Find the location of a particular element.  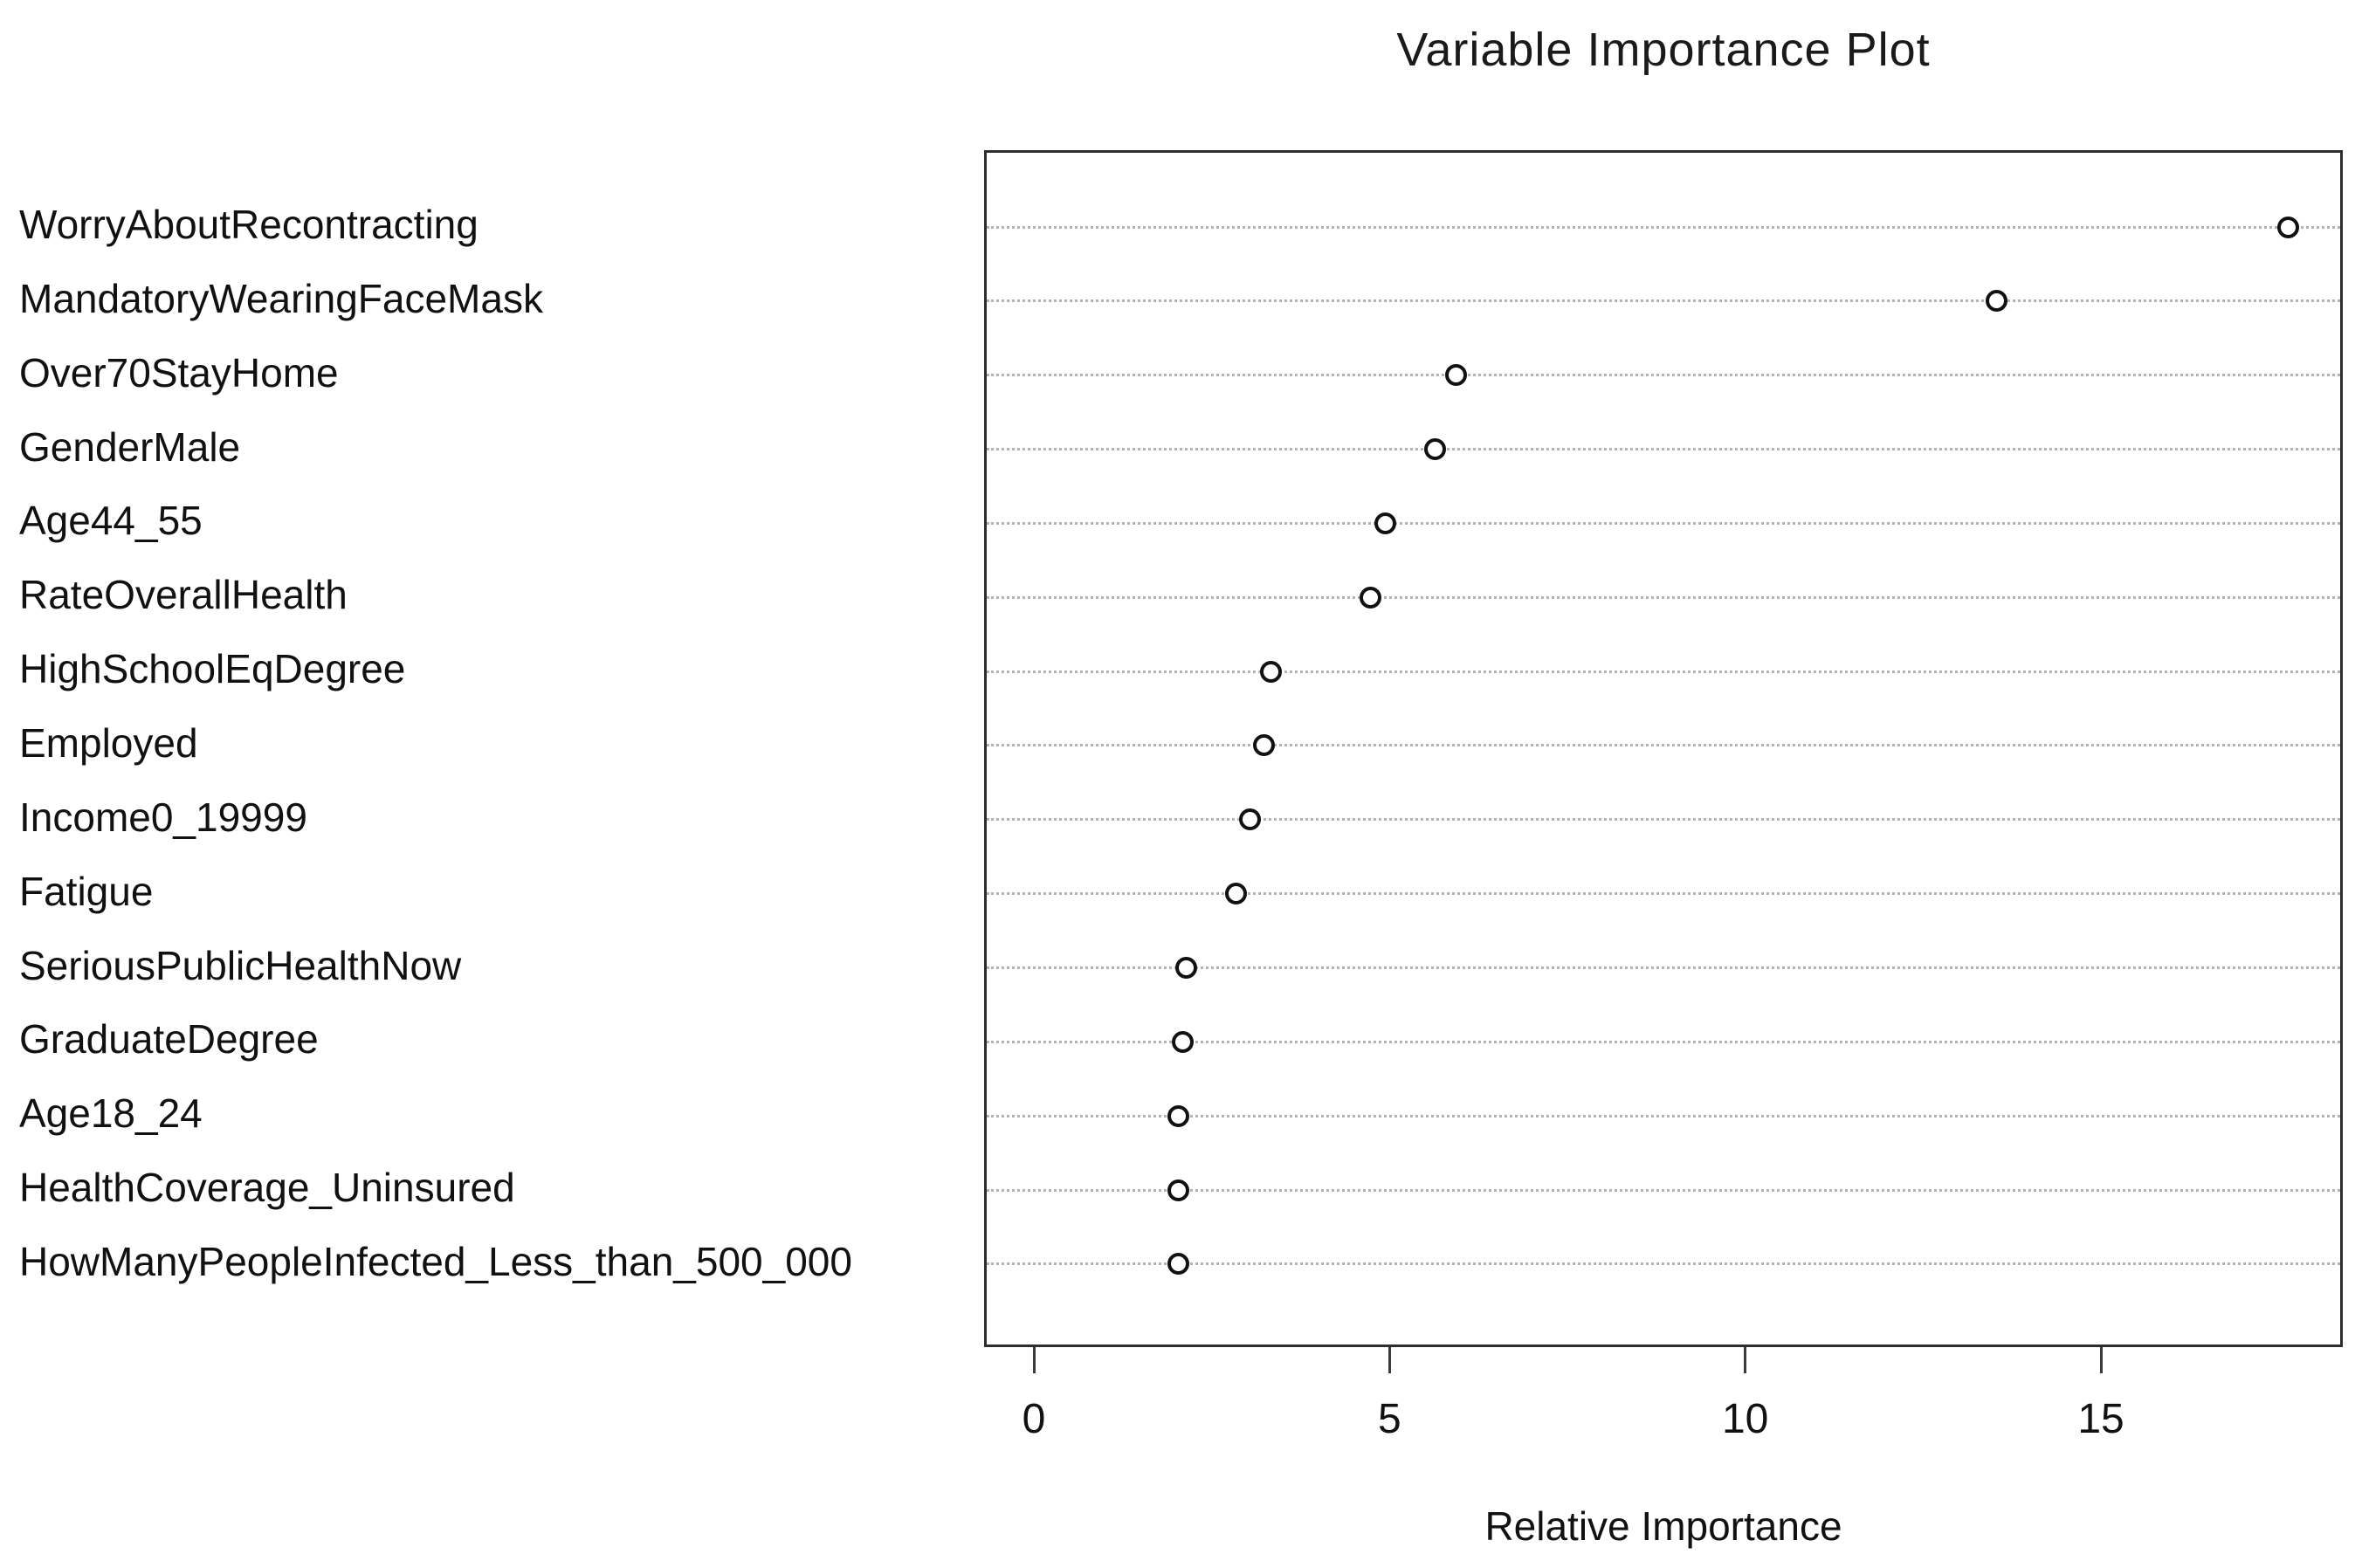

variable-label: RateOverallHealth is located at coordinates (183, 595).